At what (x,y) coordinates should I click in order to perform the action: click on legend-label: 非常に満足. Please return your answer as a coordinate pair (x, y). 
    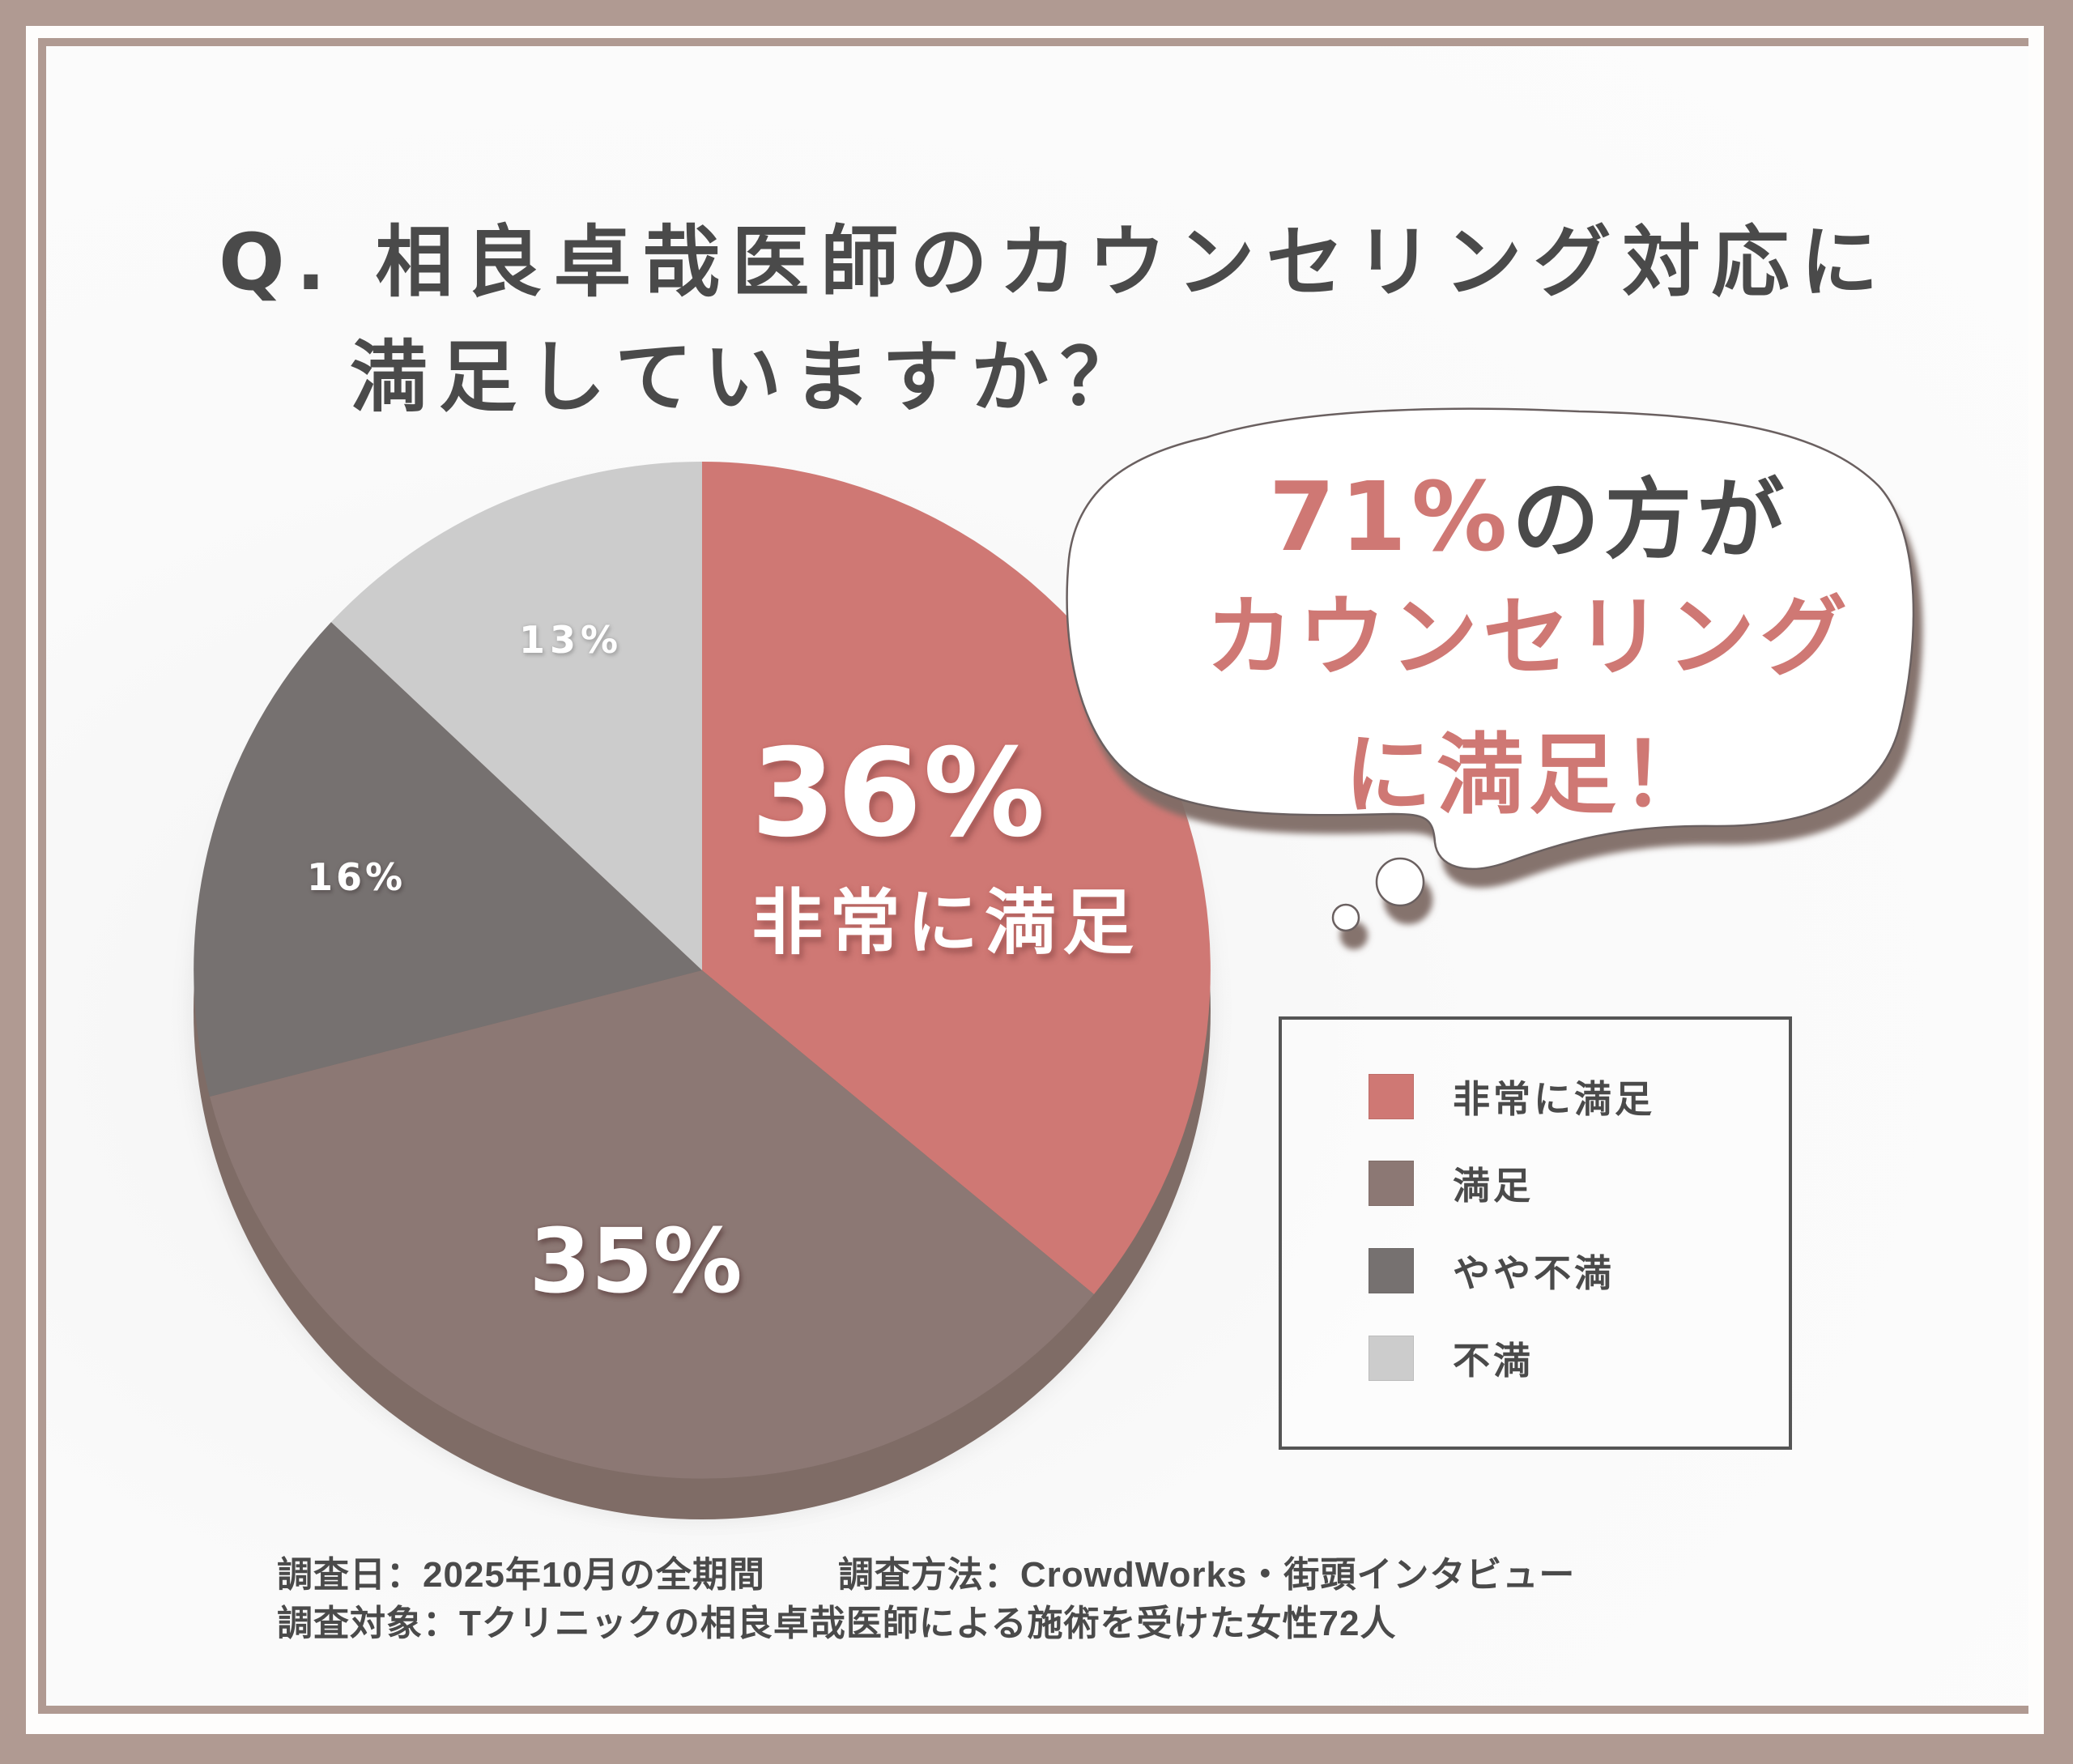
    Looking at the image, I should click on (1554, 1099).